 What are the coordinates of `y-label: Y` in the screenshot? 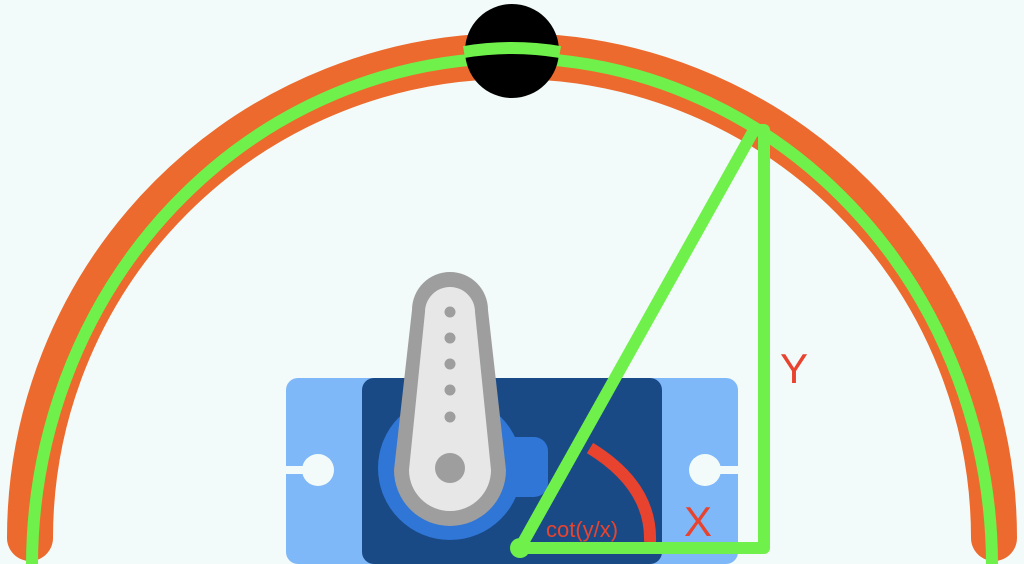 It's located at (794, 368).